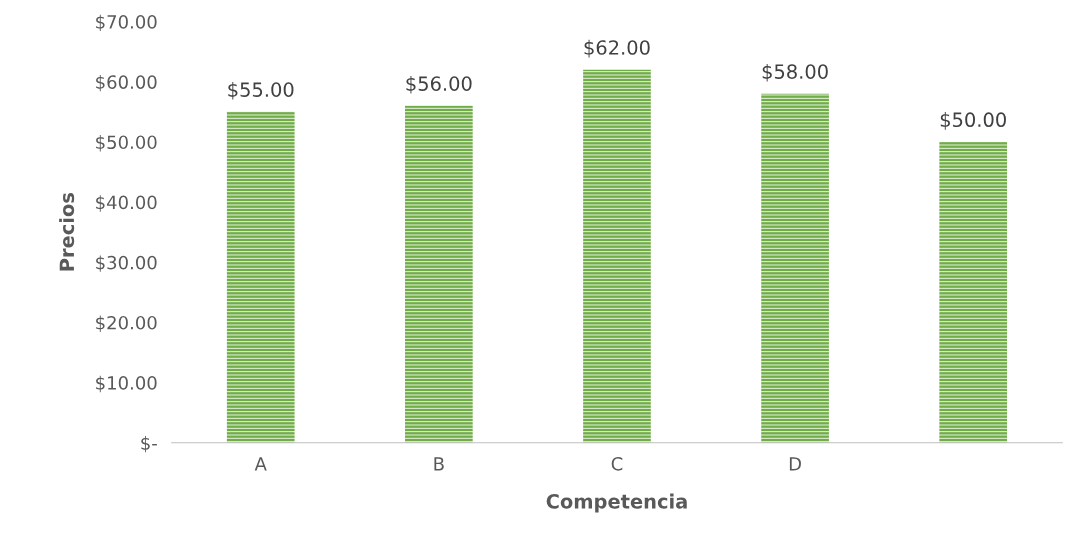  Describe the element at coordinates (973, 121) in the screenshot. I see `data-label: $50.00` at that location.